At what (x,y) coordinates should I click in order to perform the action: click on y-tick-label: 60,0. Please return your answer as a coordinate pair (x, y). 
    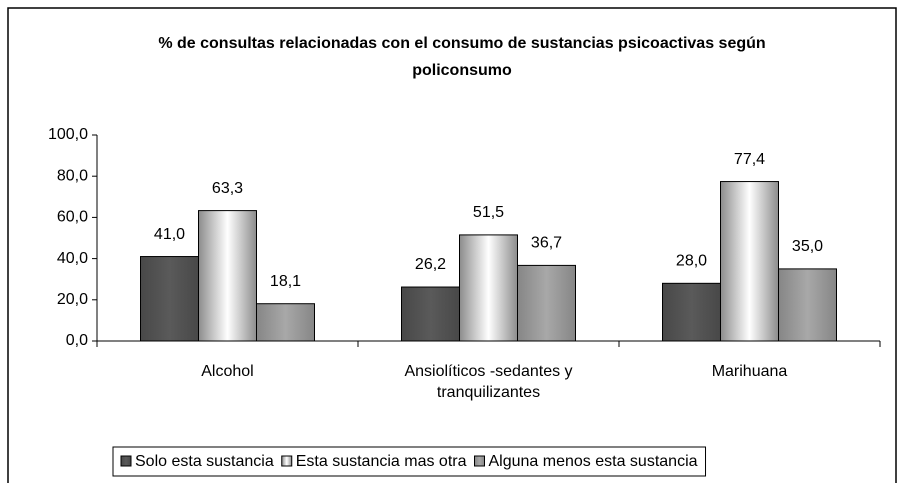
    Looking at the image, I should click on (72, 217).